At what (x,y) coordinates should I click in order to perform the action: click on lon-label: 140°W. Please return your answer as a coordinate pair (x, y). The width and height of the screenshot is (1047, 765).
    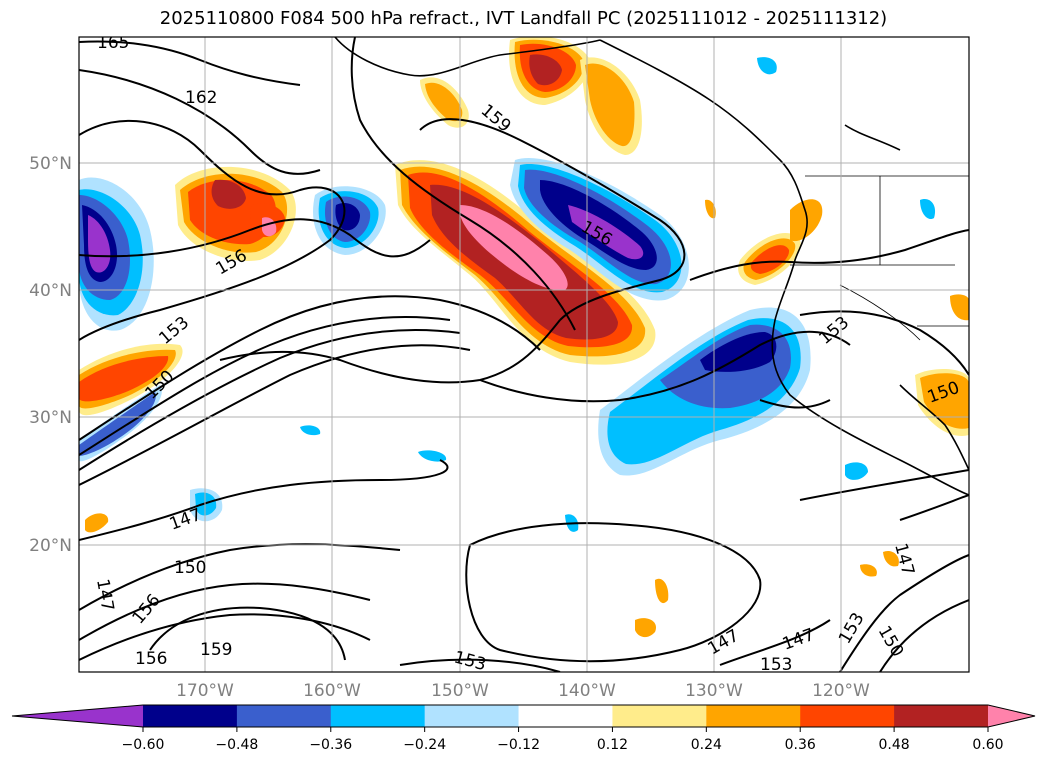
    Looking at the image, I should click on (587, 691).